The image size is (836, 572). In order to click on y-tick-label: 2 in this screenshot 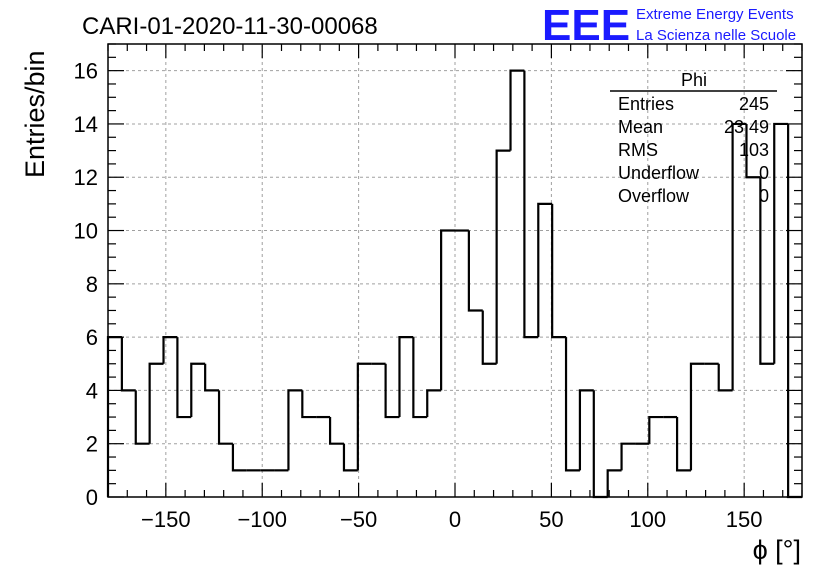, I will do `click(92, 444)`.